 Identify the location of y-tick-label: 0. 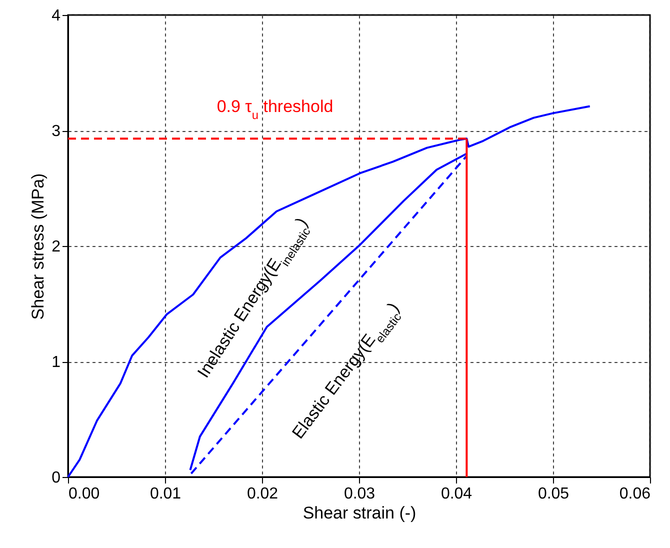
(56, 478).